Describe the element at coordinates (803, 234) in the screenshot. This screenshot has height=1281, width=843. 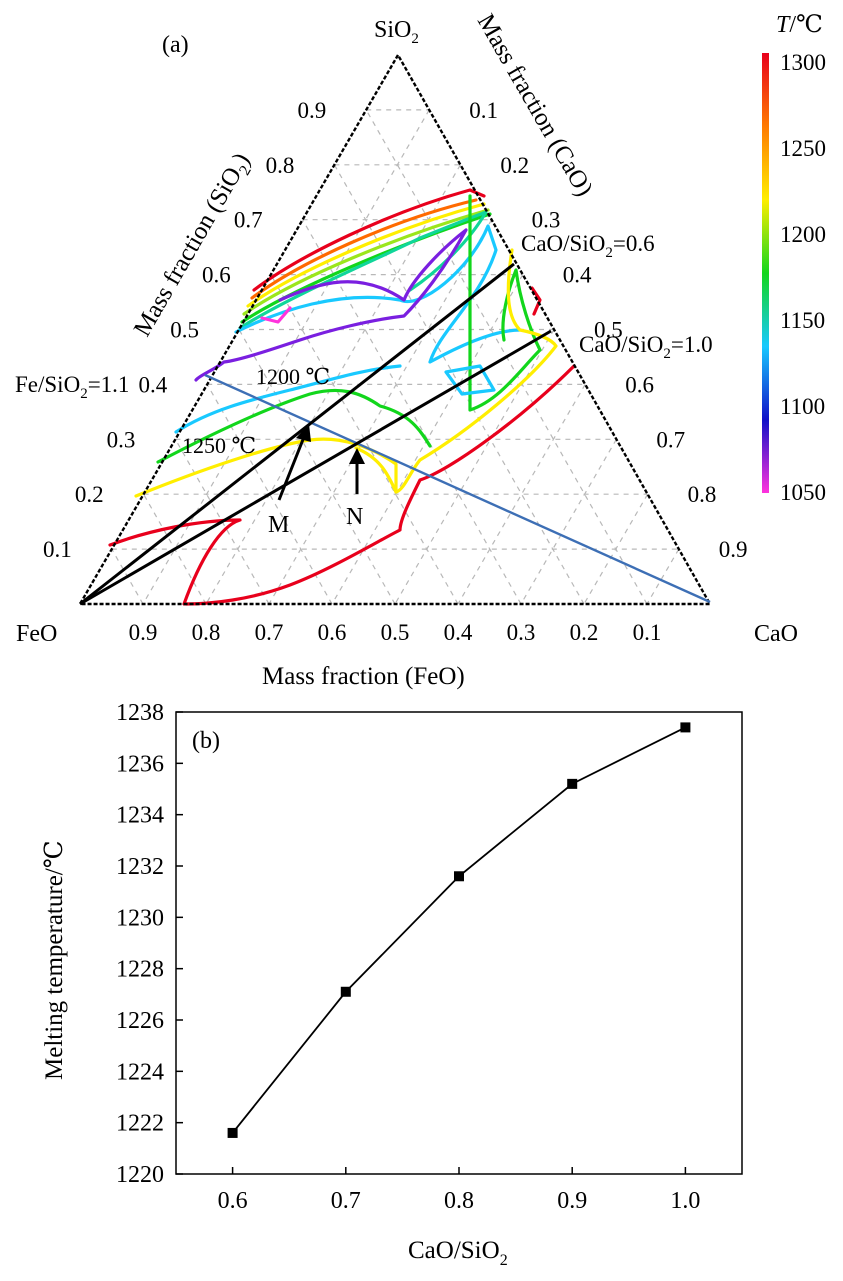
I see `colorbar-tick-label: 1200` at that location.